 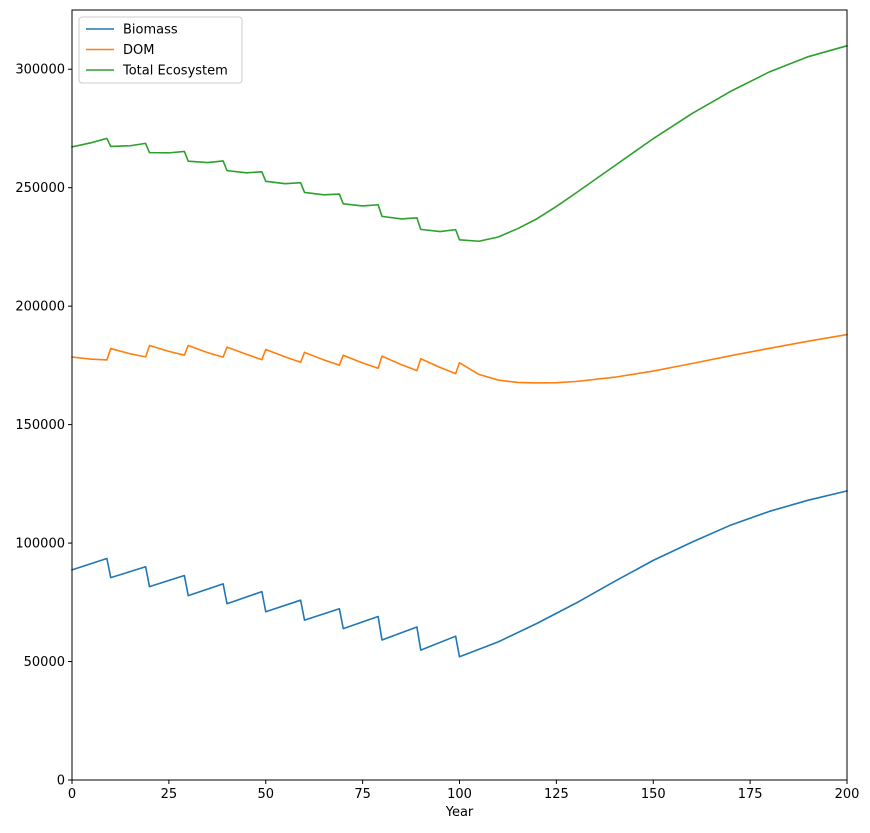 I want to click on x-tick-label: 50, so click(x=265, y=794).